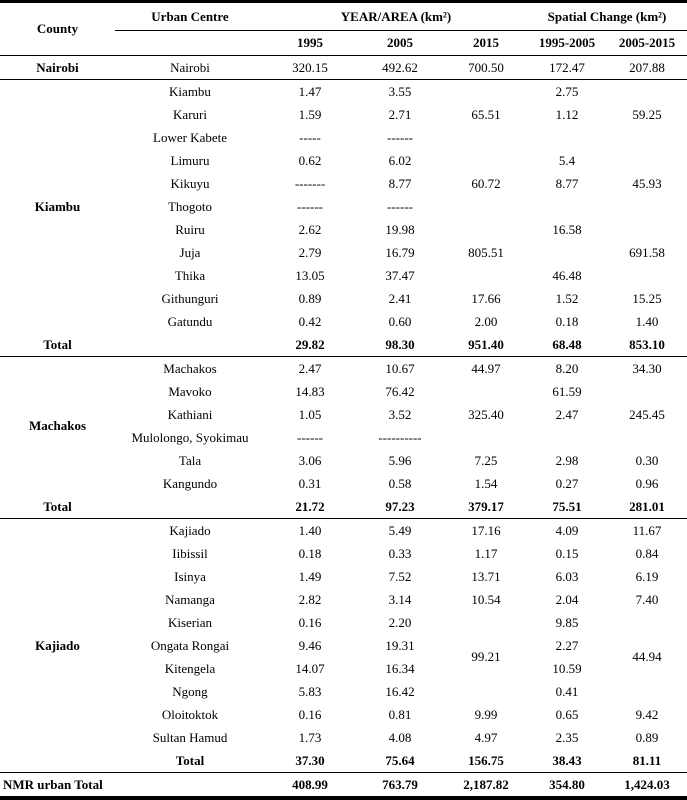 Image resolution: width=687 pixels, height=800 pixels. Describe the element at coordinates (343, 229) in the screenshot. I see `table-row: Ruiru 2.62 19.98 16.58` at that location.